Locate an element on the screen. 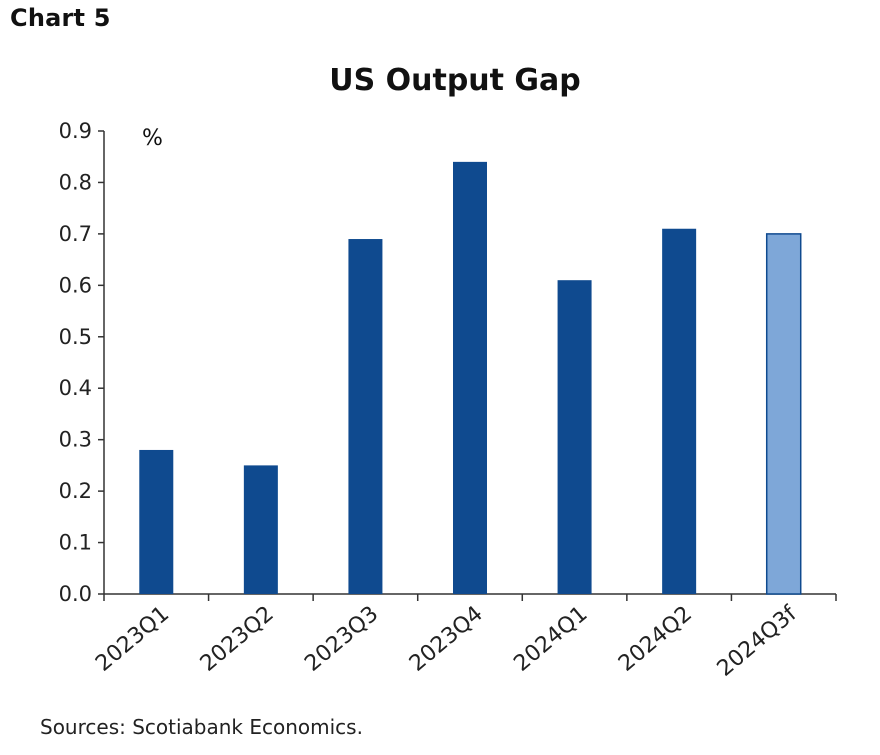  x-category-label: 2024Q3f is located at coordinates (758, 641).